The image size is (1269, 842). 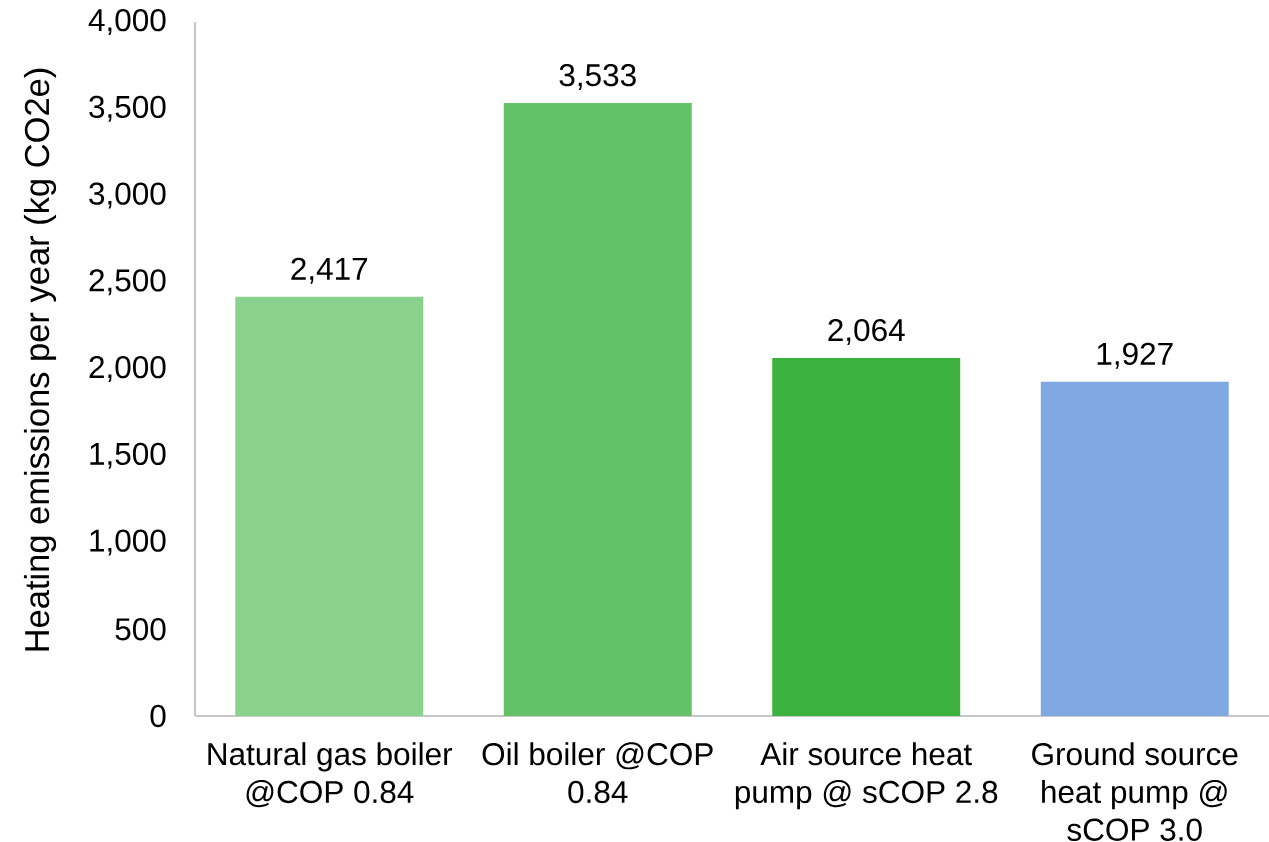 What do you see at coordinates (127, 22) in the screenshot?
I see `y-tick-label: 4,000` at bounding box center [127, 22].